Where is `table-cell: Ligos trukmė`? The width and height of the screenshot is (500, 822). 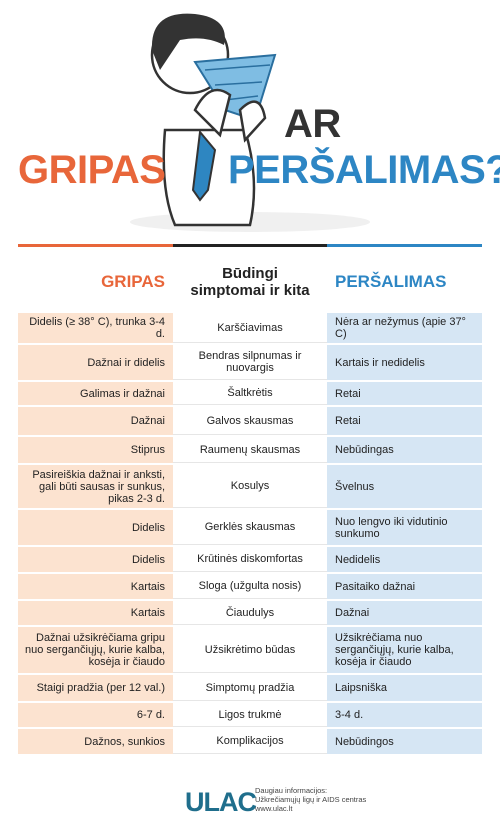 table-cell: Ligos trukmė is located at coordinates (250, 715).